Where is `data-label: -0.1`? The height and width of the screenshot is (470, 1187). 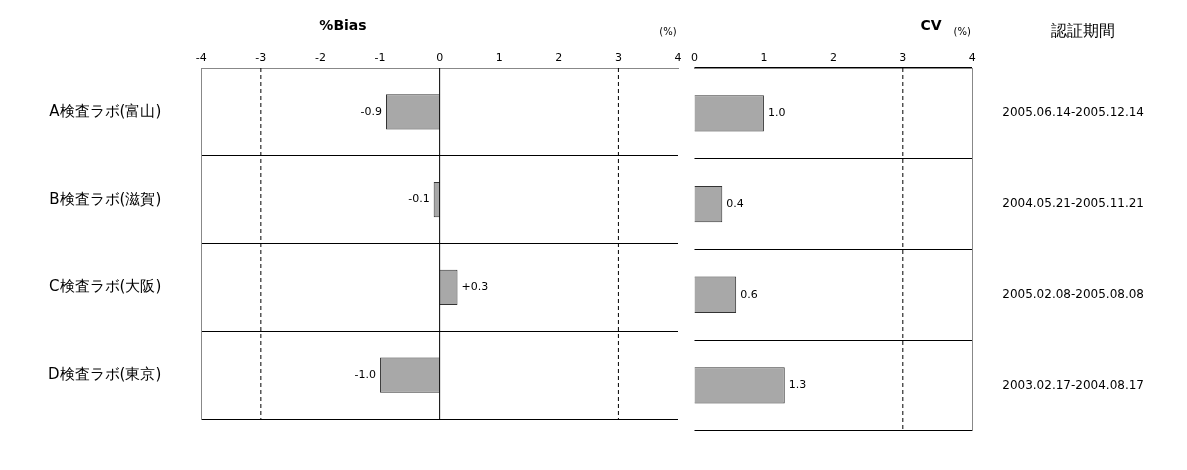
data-label: -0.1 is located at coordinates (419, 199).